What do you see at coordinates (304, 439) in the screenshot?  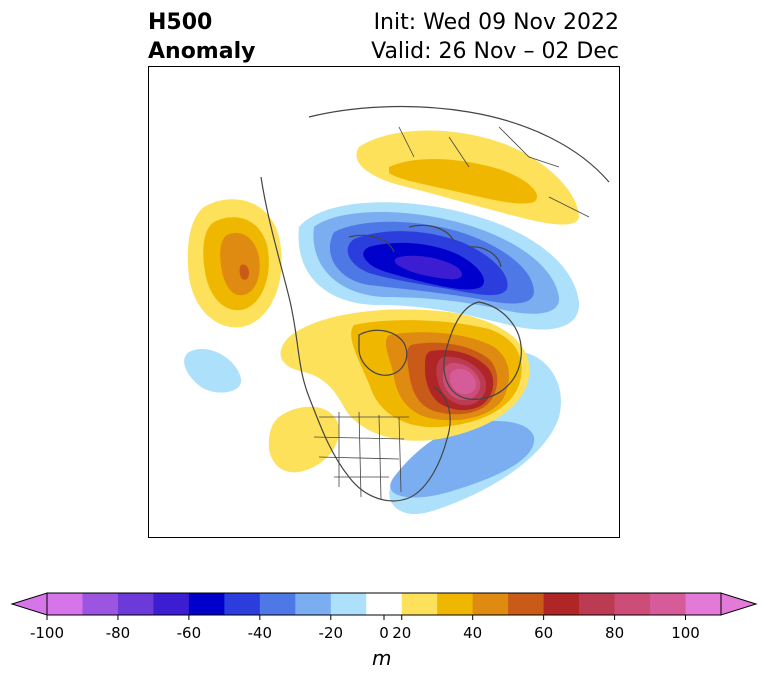 I see `contour-pos10-conus` at bounding box center [304, 439].